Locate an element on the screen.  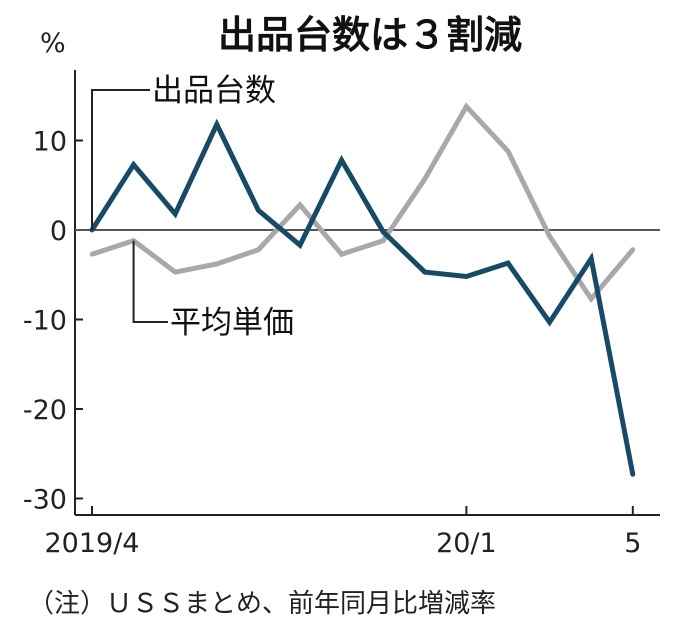
x-tick-label: 2019/4 is located at coordinates (92, 543).